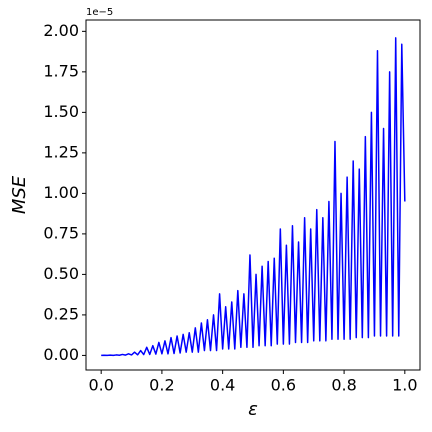 The width and height of the screenshot is (432, 432). What do you see at coordinates (61, 273) in the screenshot?
I see `y-tick-label: 0.50` at bounding box center [61, 273].